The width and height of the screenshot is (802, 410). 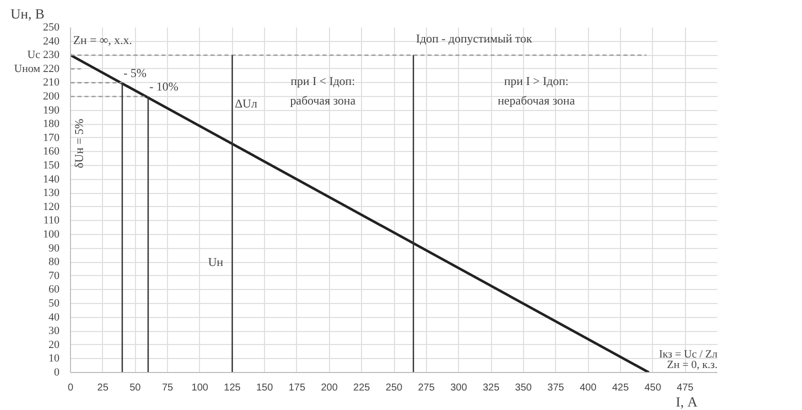 What do you see at coordinates (51, 179) in the screenshot?
I see `y-tick-label: 140` at bounding box center [51, 179].